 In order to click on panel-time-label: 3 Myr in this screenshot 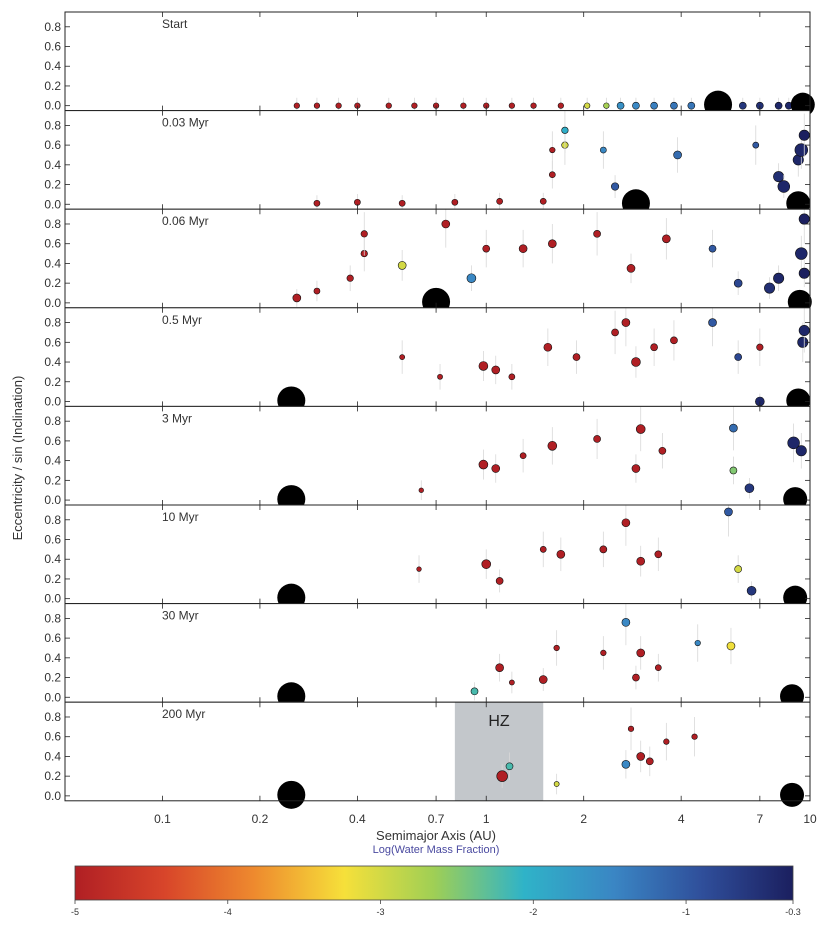, I will do `click(177, 418)`.